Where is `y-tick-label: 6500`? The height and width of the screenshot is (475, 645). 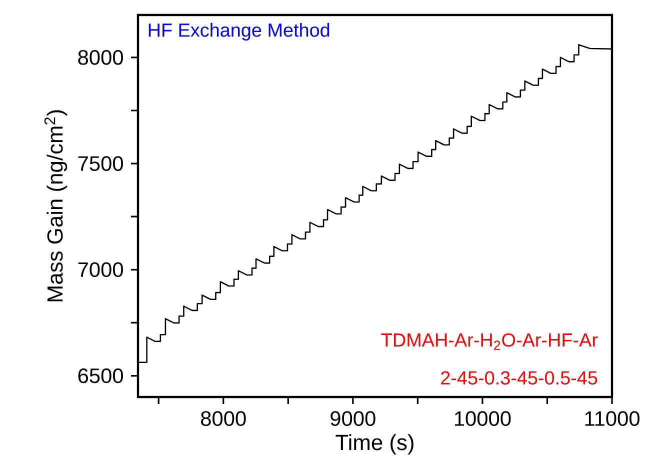
y-tick-label: 6500 is located at coordinates (100, 376).